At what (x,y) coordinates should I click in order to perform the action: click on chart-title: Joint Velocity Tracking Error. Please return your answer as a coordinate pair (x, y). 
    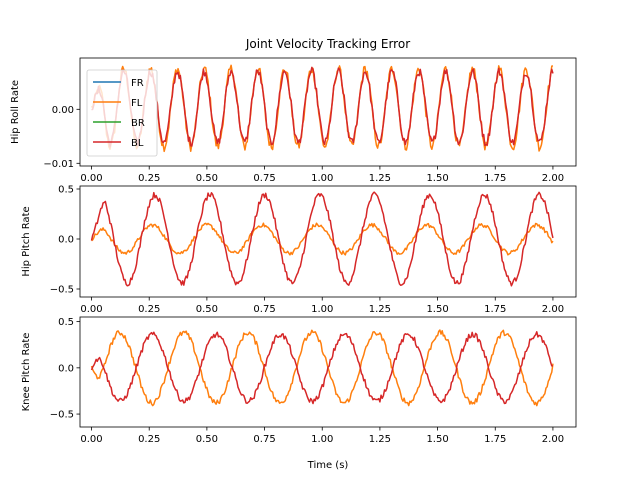
    Looking at the image, I should click on (327, 44).